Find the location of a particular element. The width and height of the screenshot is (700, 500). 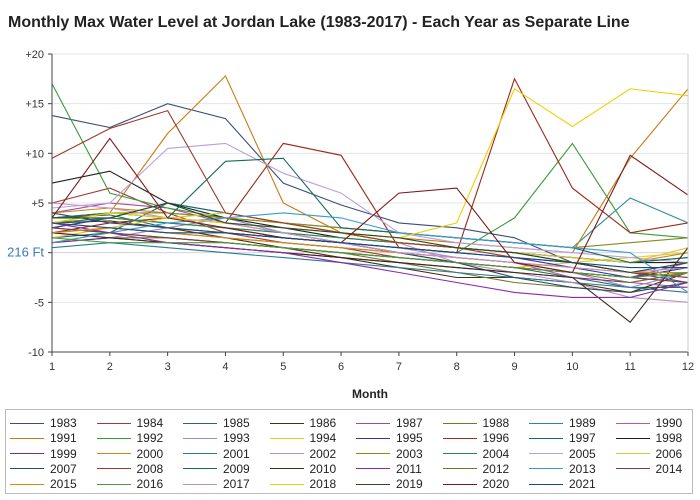

legend-label: 2017 is located at coordinates (236, 484).